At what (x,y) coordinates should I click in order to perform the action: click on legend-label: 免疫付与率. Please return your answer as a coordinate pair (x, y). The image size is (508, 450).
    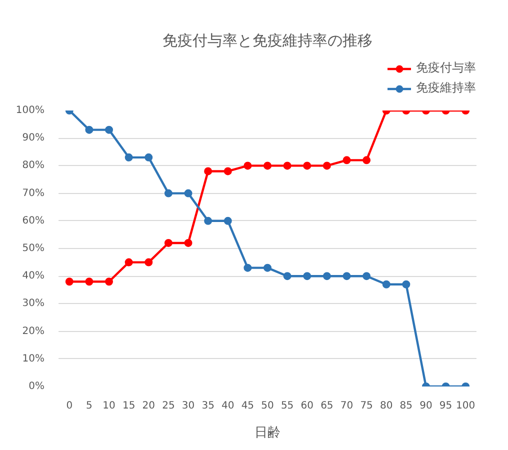
    Looking at the image, I should click on (446, 68).